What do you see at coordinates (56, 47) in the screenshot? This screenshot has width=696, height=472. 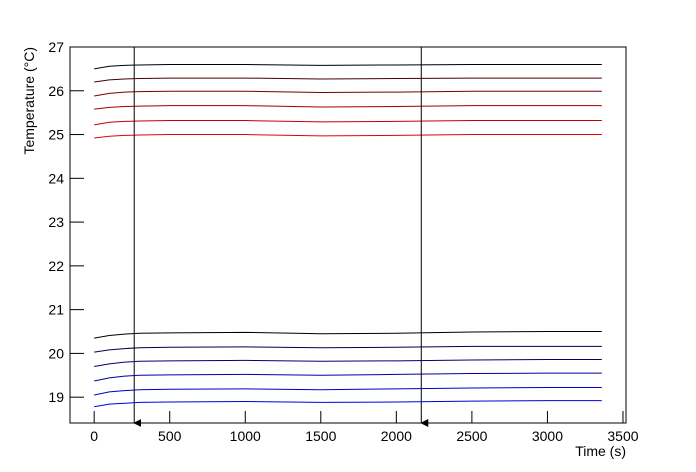 I see `y-tick-label: 27` at bounding box center [56, 47].